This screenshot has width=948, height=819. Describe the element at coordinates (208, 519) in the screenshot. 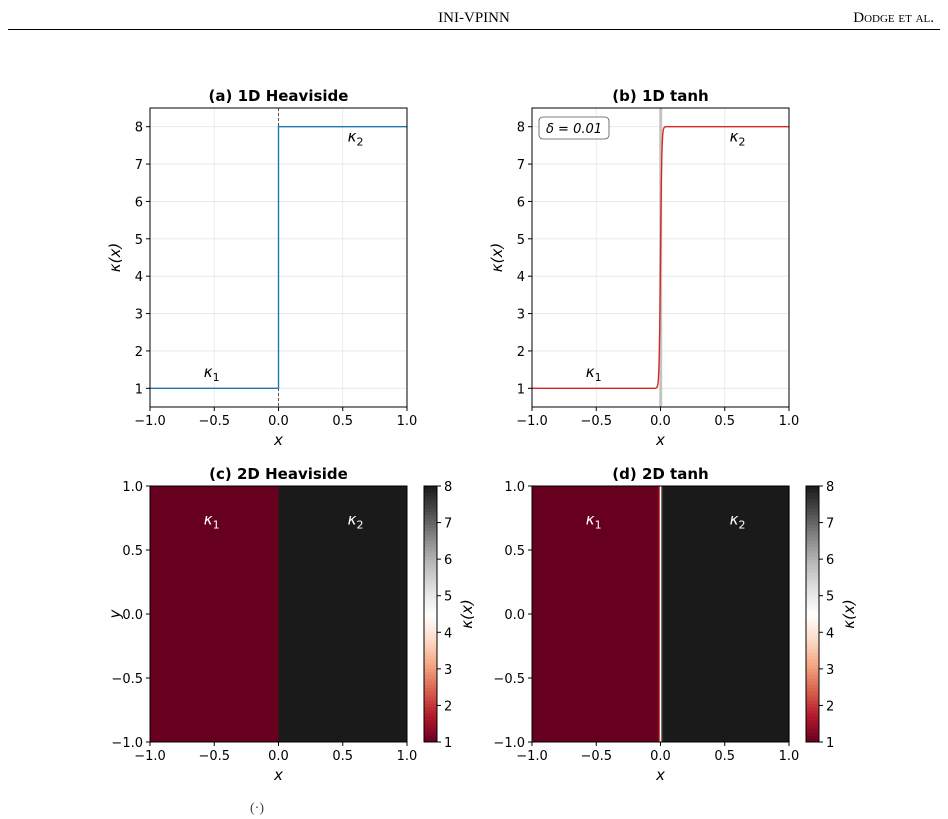

I see `kappa-base: κ` at that location.